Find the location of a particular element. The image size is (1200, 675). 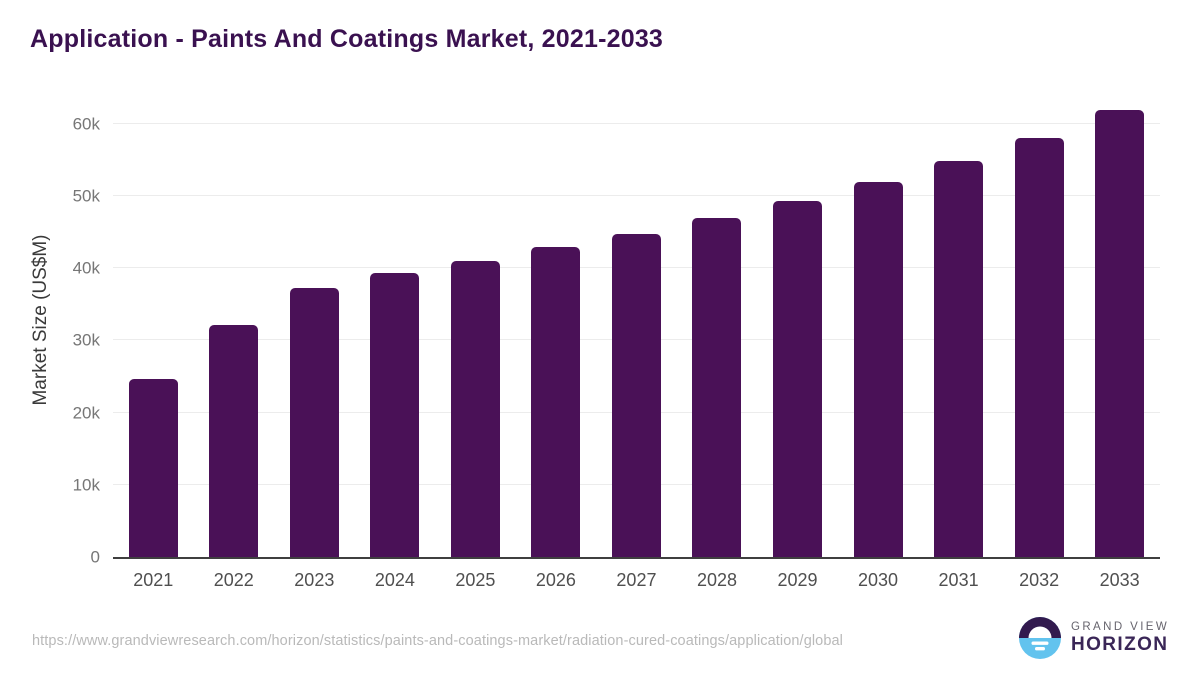

bar-2026 is located at coordinates (556, 402).